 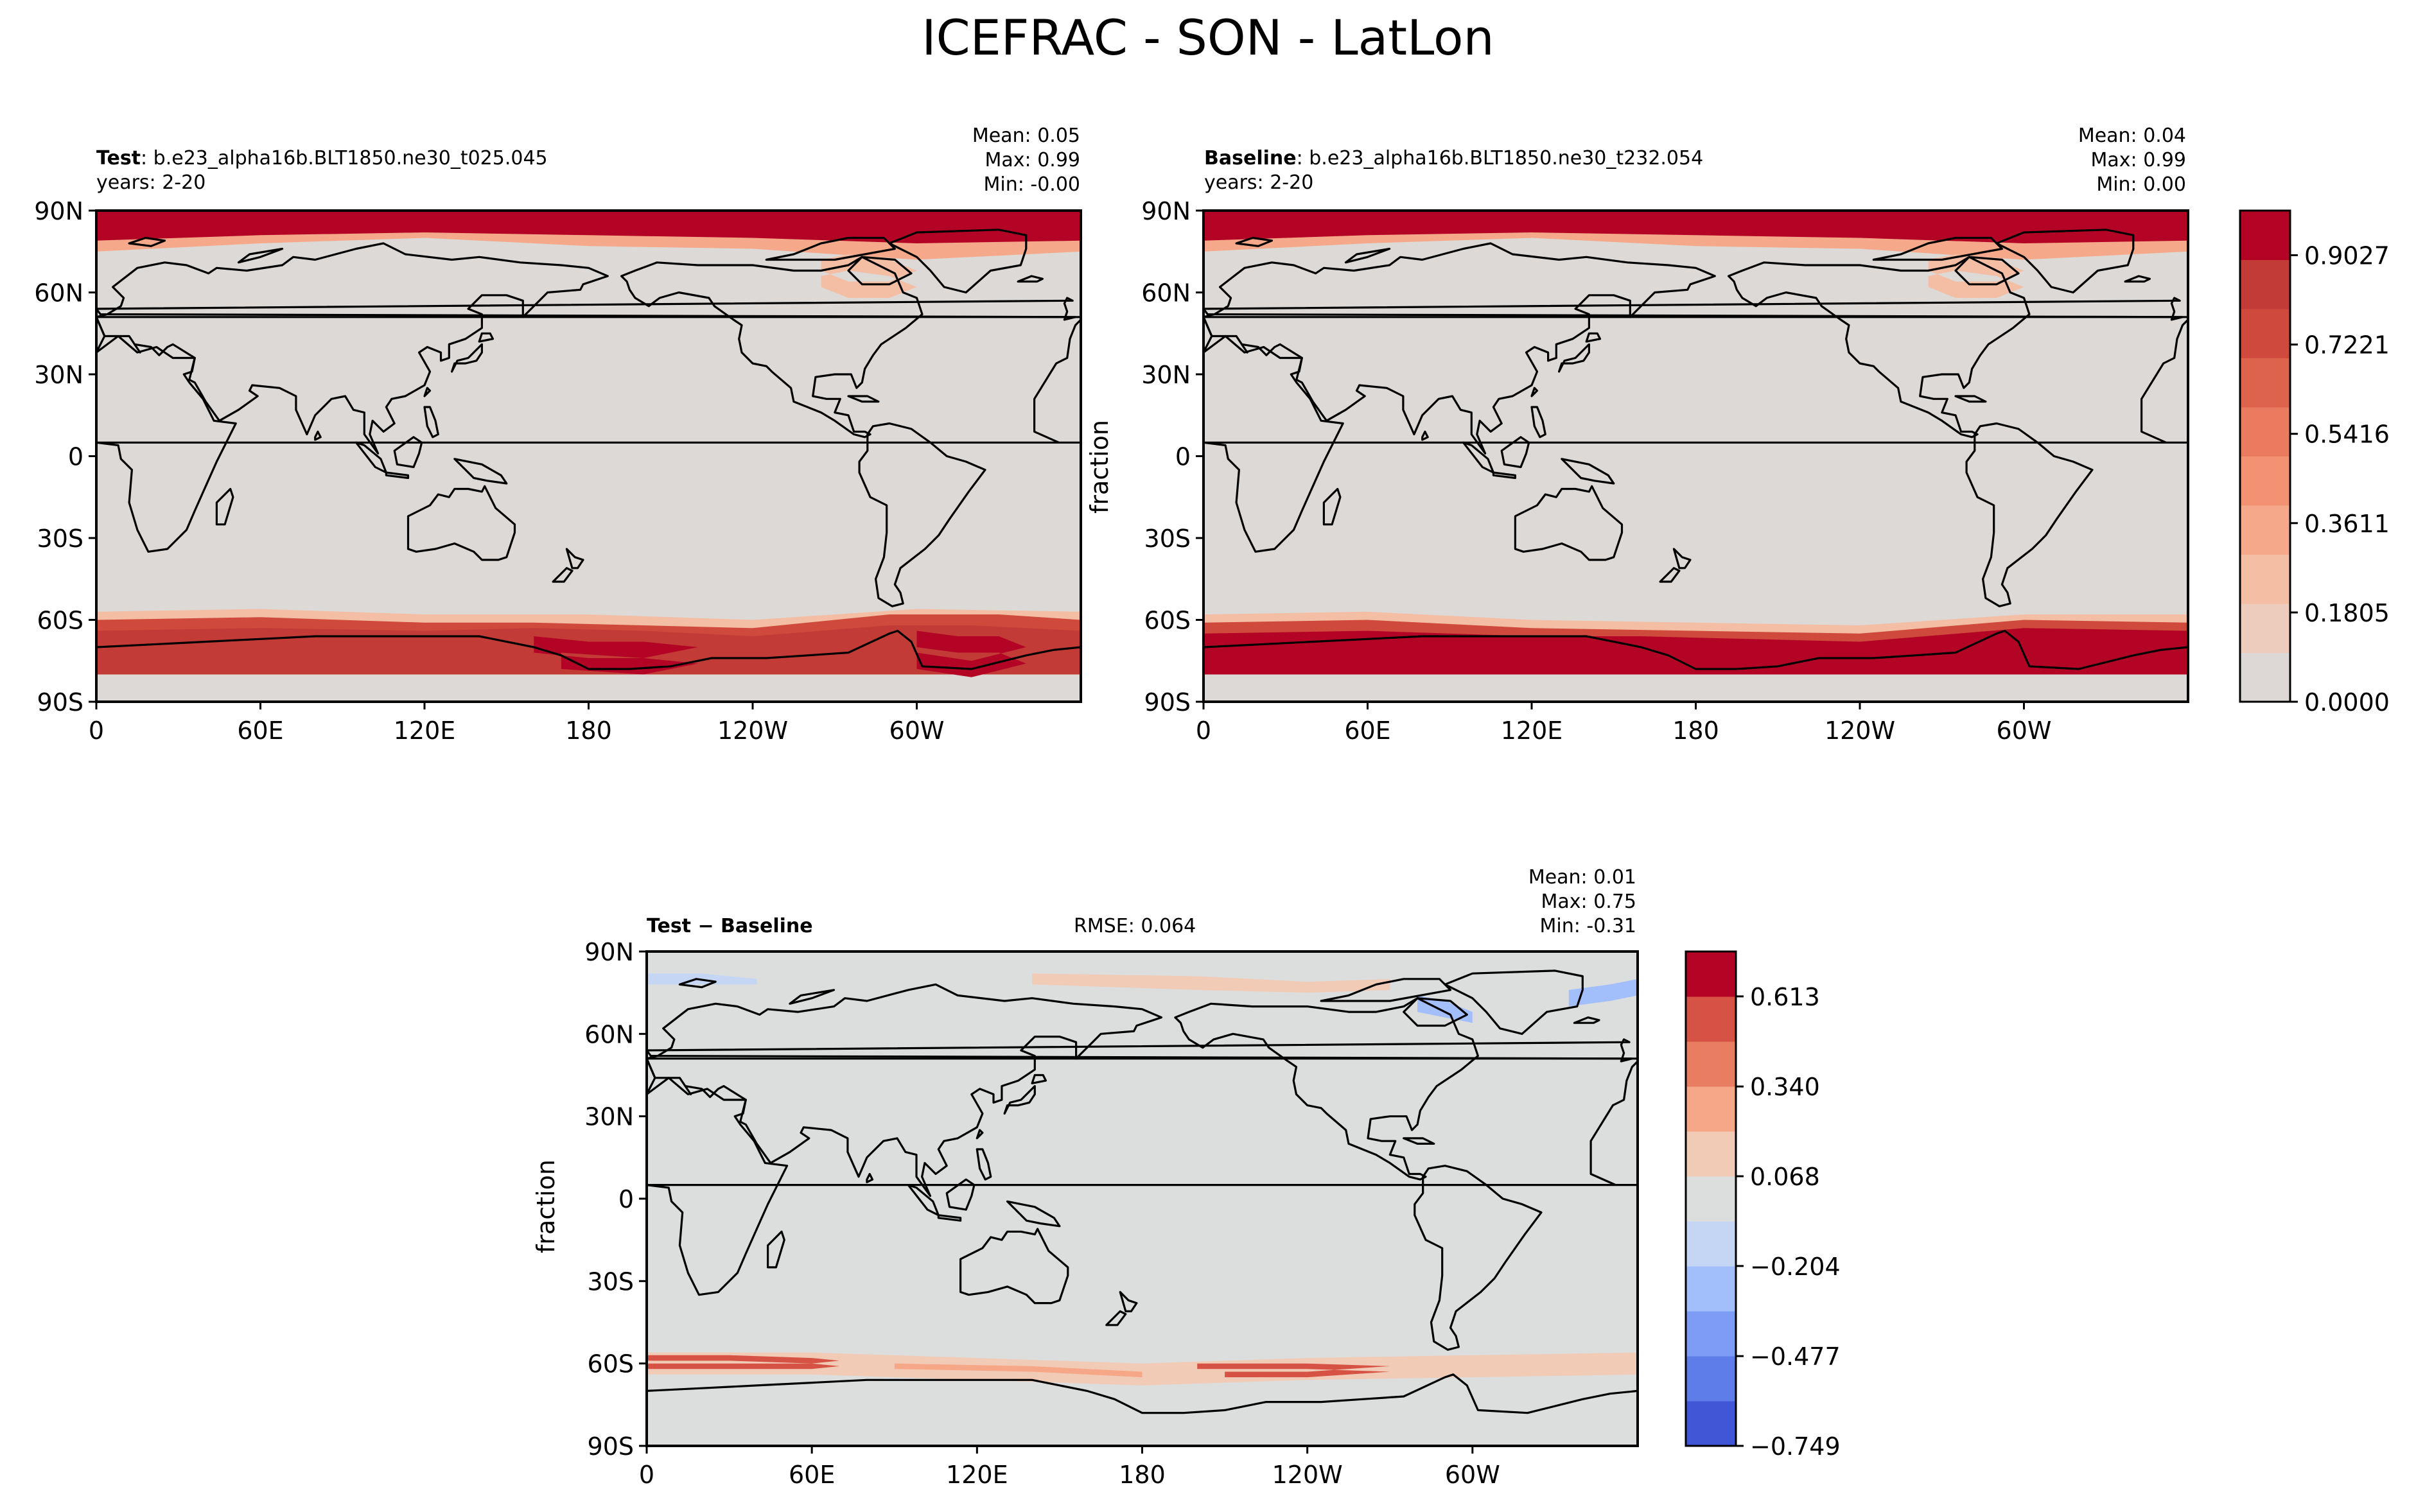 What do you see at coordinates (1203, 731) in the screenshot?
I see `baseline-xtick-label: 0` at bounding box center [1203, 731].